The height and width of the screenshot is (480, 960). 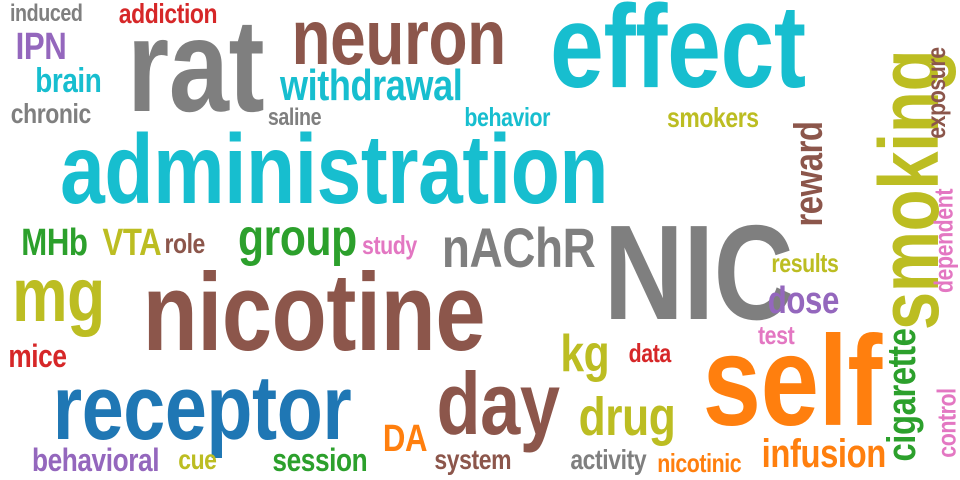 I want to click on word-MHb: MHb, so click(x=54, y=243).